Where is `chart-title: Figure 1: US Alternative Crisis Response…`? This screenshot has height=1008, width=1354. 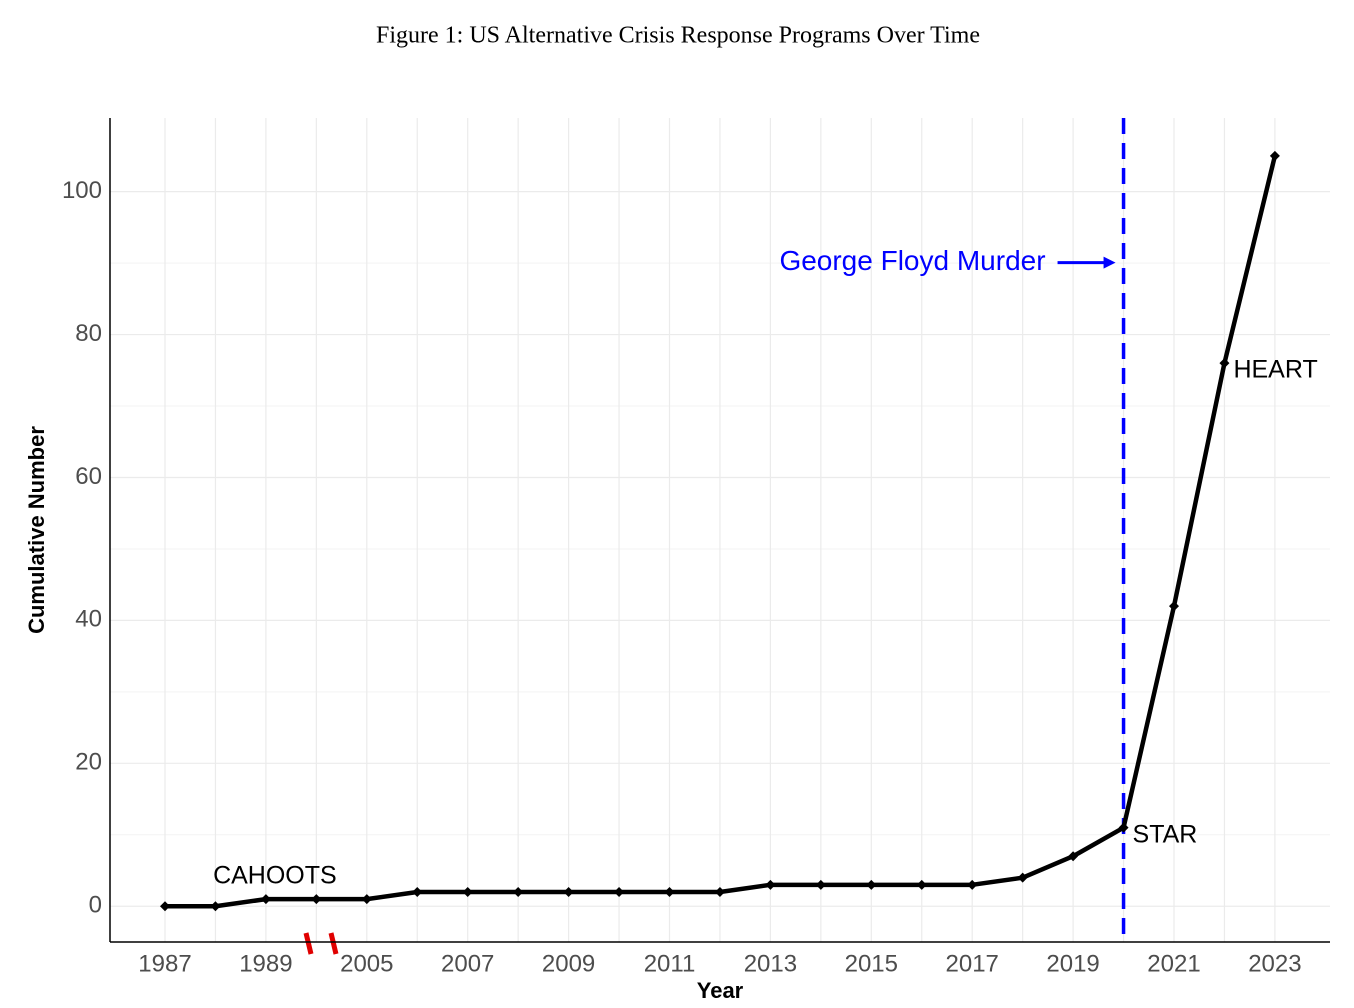
chart-title: Figure 1: US Alternative Crisis Response… is located at coordinates (678, 36).